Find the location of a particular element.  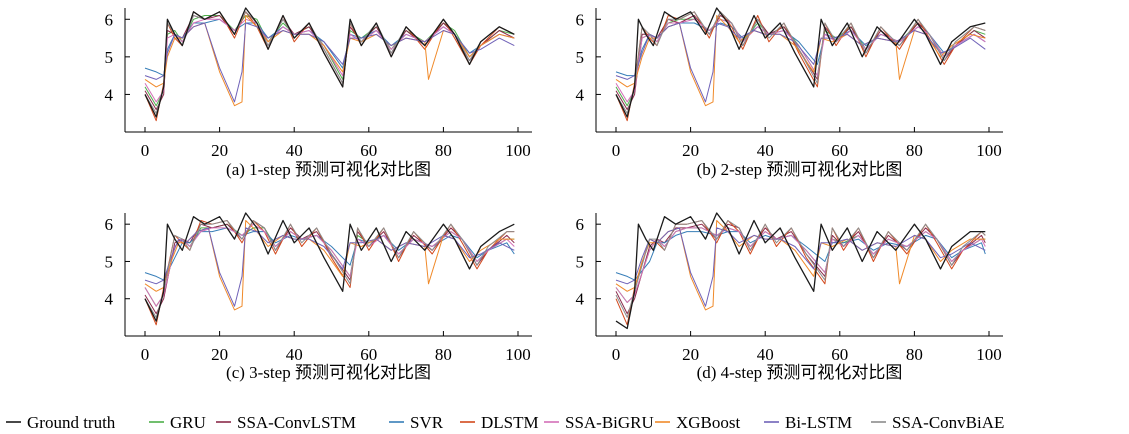

legend-item: SSA-ConvBiAE is located at coordinates (937, 422).